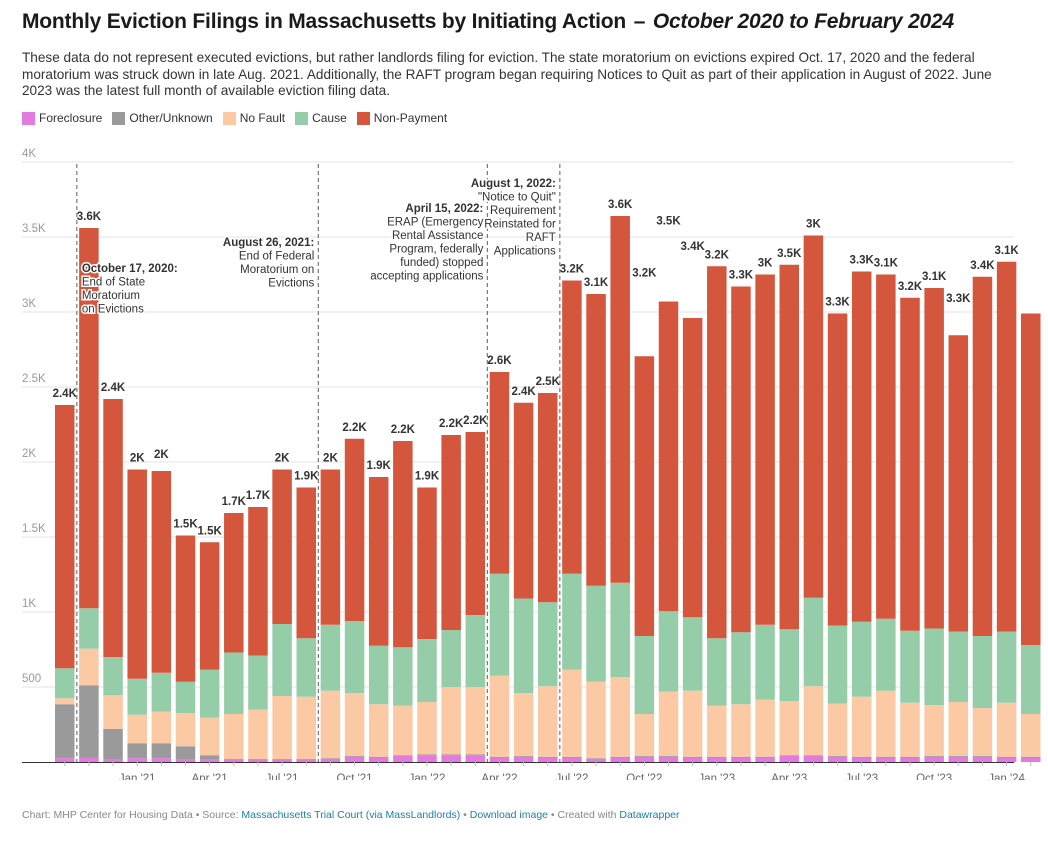  Describe the element at coordinates (330, 459) in the screenshot. I see `total-label: 2K` at that location.